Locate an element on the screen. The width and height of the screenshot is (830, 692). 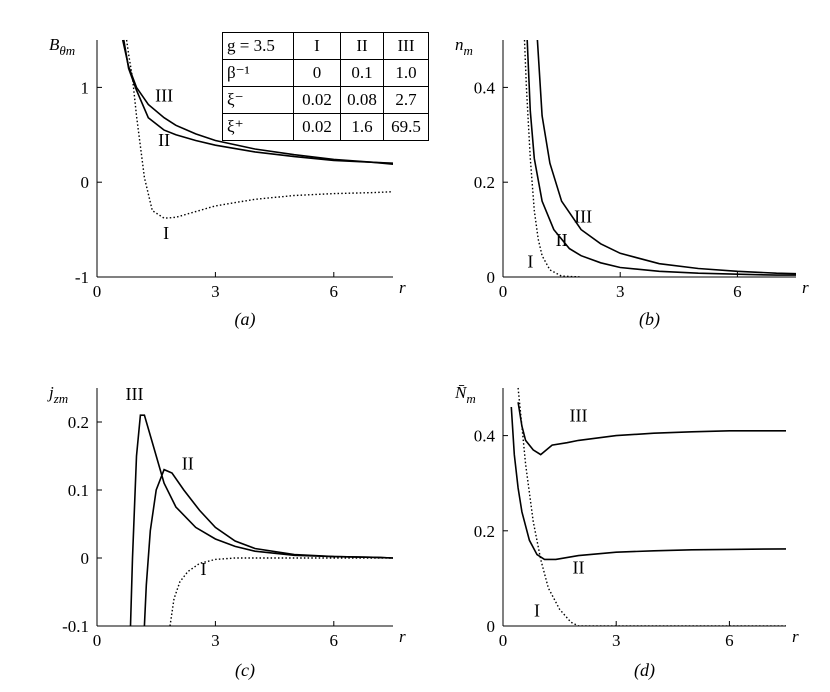
y-axis-label: Bθm is located at coordinates (62, 46).